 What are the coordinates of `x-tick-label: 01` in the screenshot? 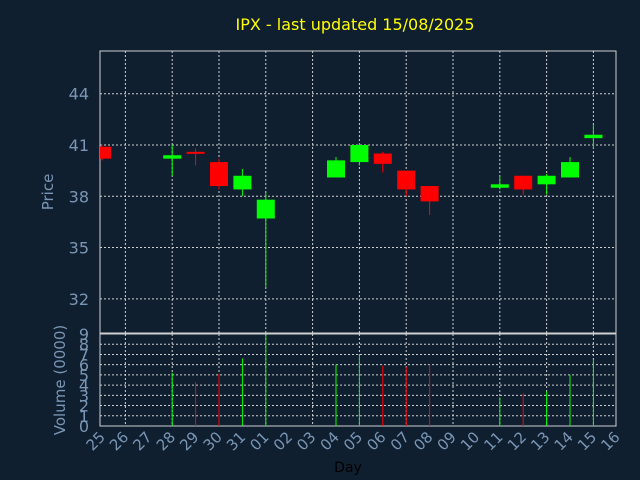 It's located at (259, 441).